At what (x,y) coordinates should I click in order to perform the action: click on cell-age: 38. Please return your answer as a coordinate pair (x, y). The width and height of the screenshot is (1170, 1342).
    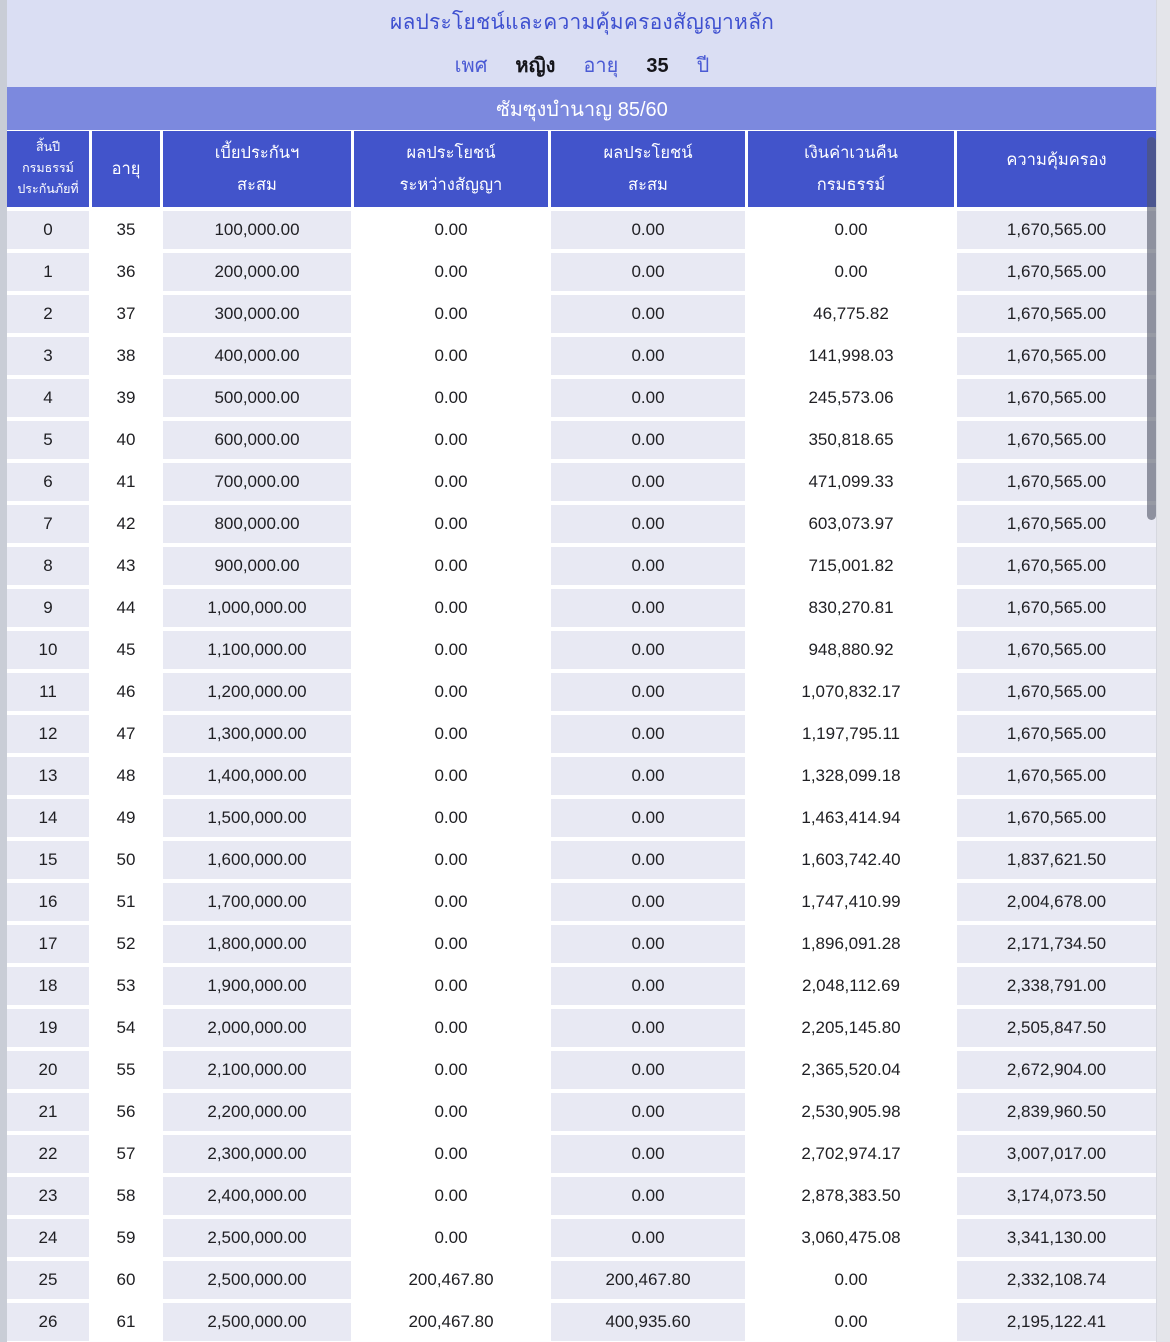
    Looking at the image, I should click on (126, 356).